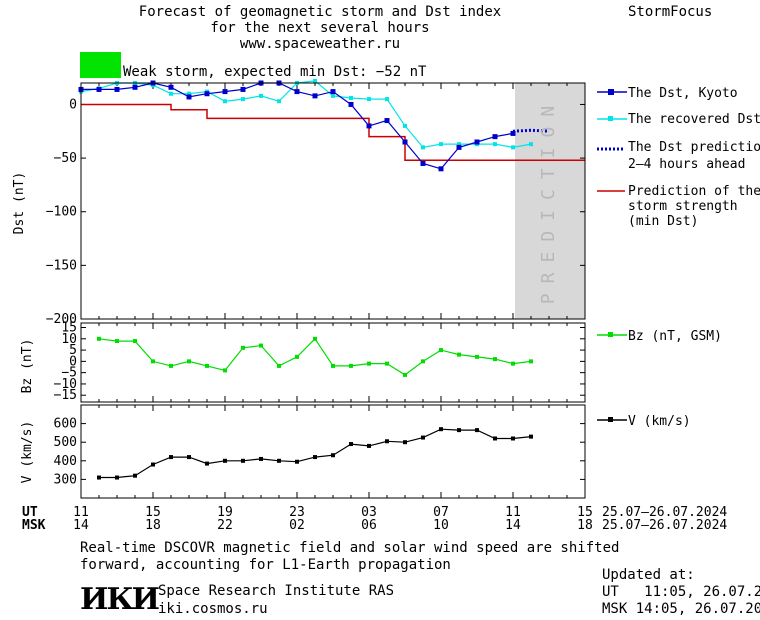  What do you see at coordinates (297, 512) in the screenshot?
I see `ut-tick-label: 23` at bounding box center [297, 512].